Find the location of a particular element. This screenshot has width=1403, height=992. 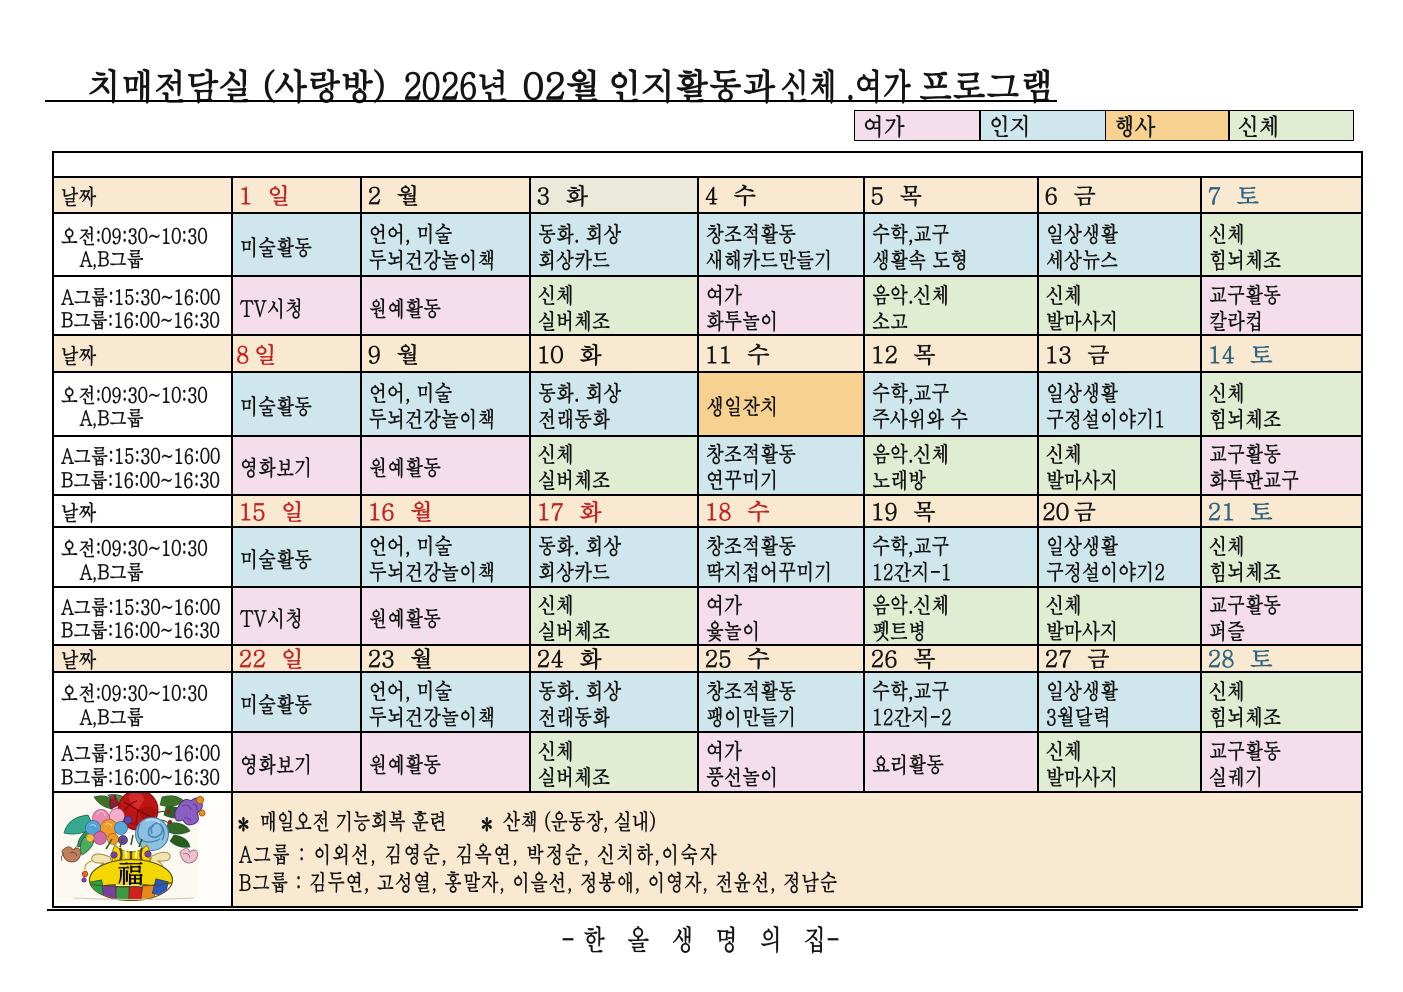

svg-text: 福 is located at coordinates (131, 873).